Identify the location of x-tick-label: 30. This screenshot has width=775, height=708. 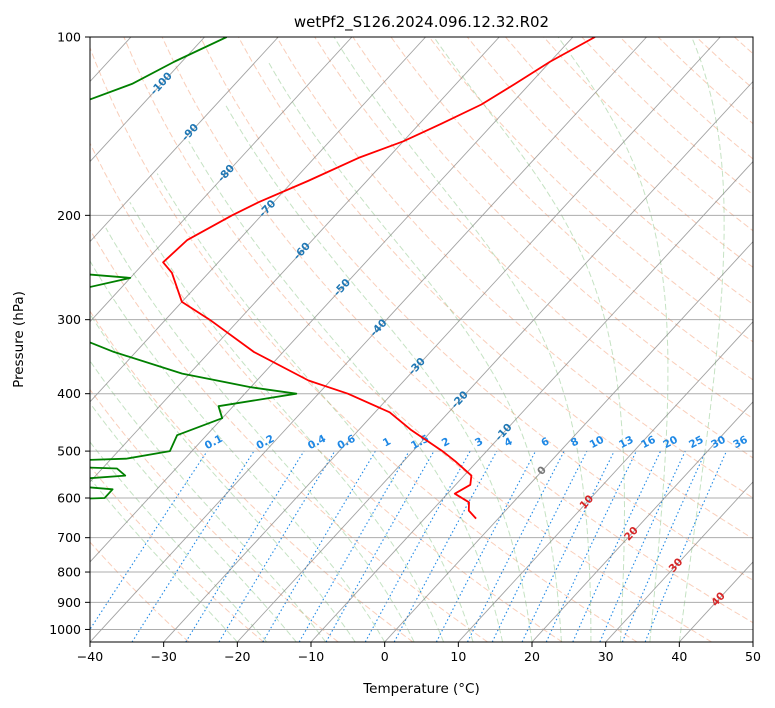
(606, 656).